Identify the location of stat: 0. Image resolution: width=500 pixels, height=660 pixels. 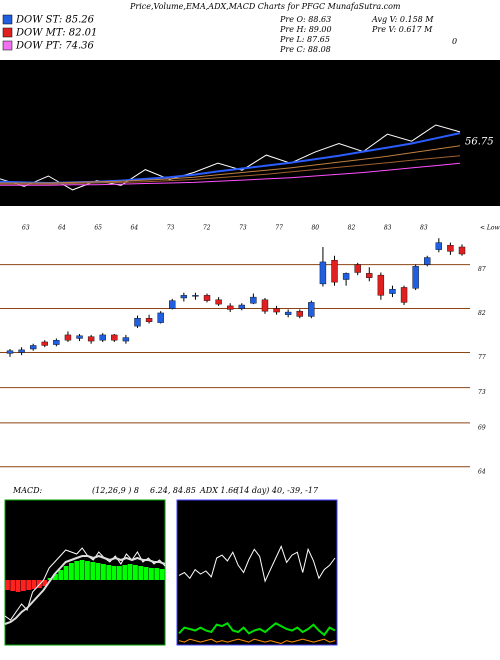
(454, 41).